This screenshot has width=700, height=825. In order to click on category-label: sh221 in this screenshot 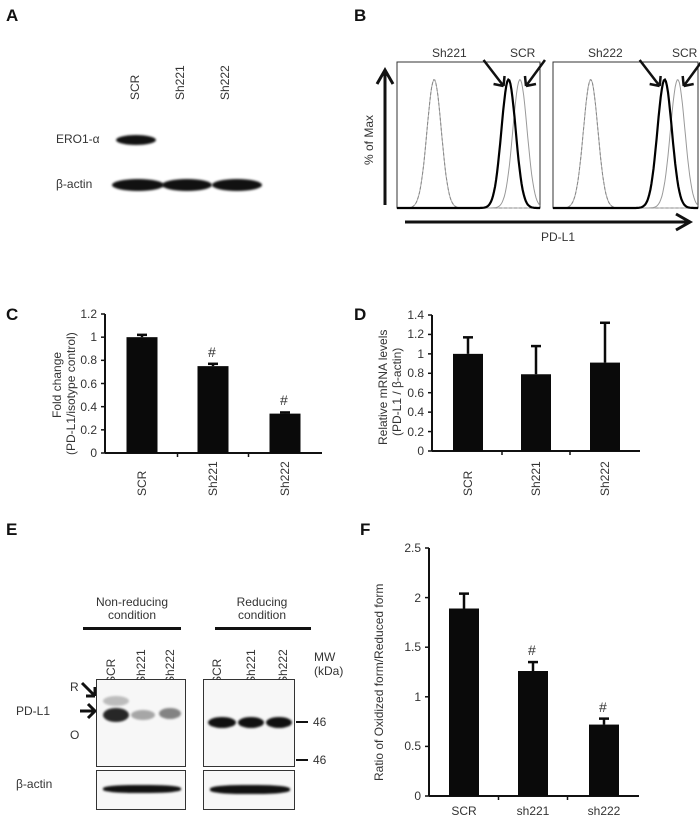, I will do `click(533, 811)`.